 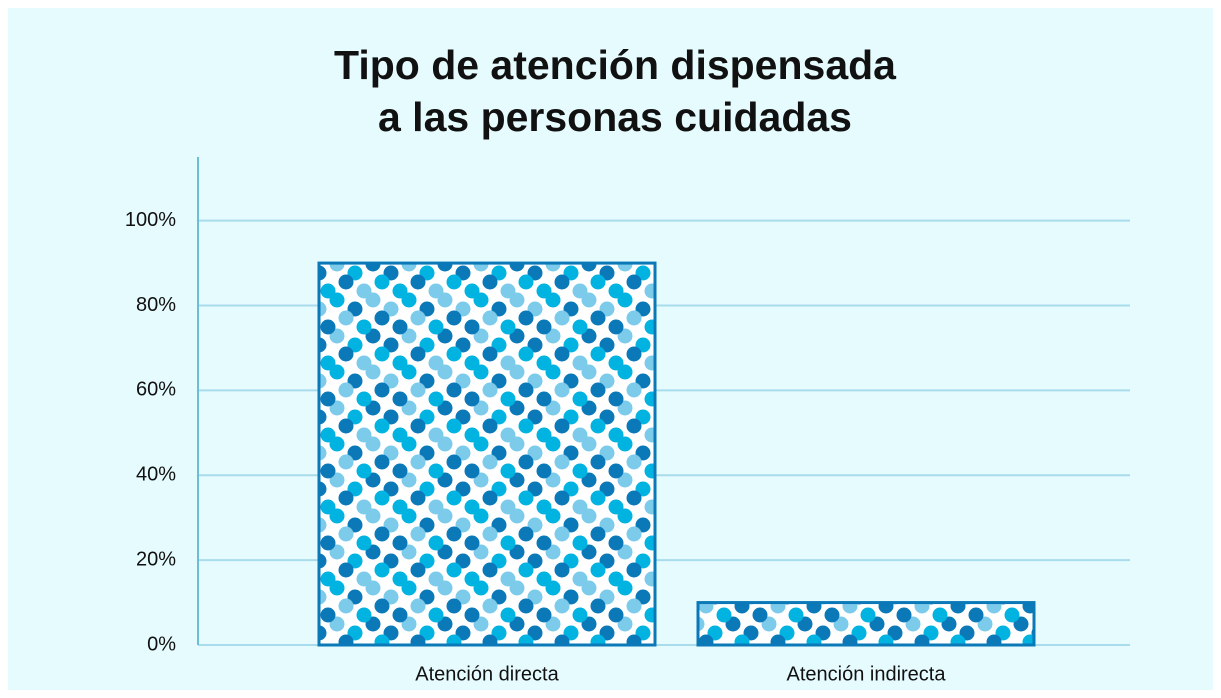 I want to click on x-tick-label: Atención indirecta, so click(x=867, y=674).